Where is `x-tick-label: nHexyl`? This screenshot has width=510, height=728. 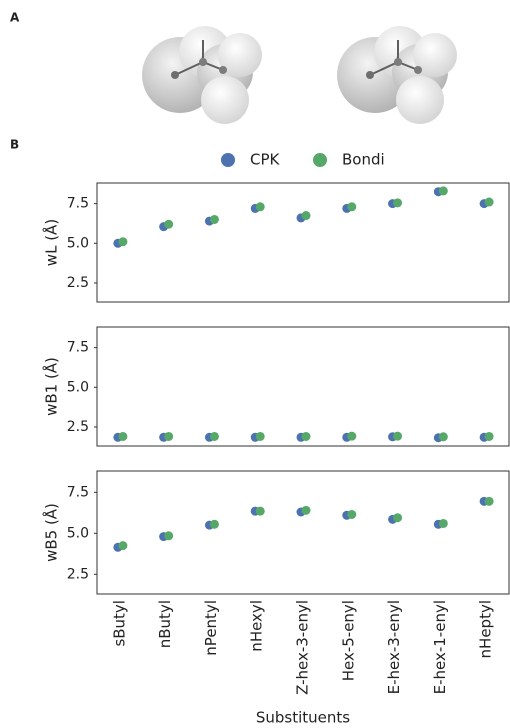 x-tick-label: nHexyl is located at coordinates (257, 626).